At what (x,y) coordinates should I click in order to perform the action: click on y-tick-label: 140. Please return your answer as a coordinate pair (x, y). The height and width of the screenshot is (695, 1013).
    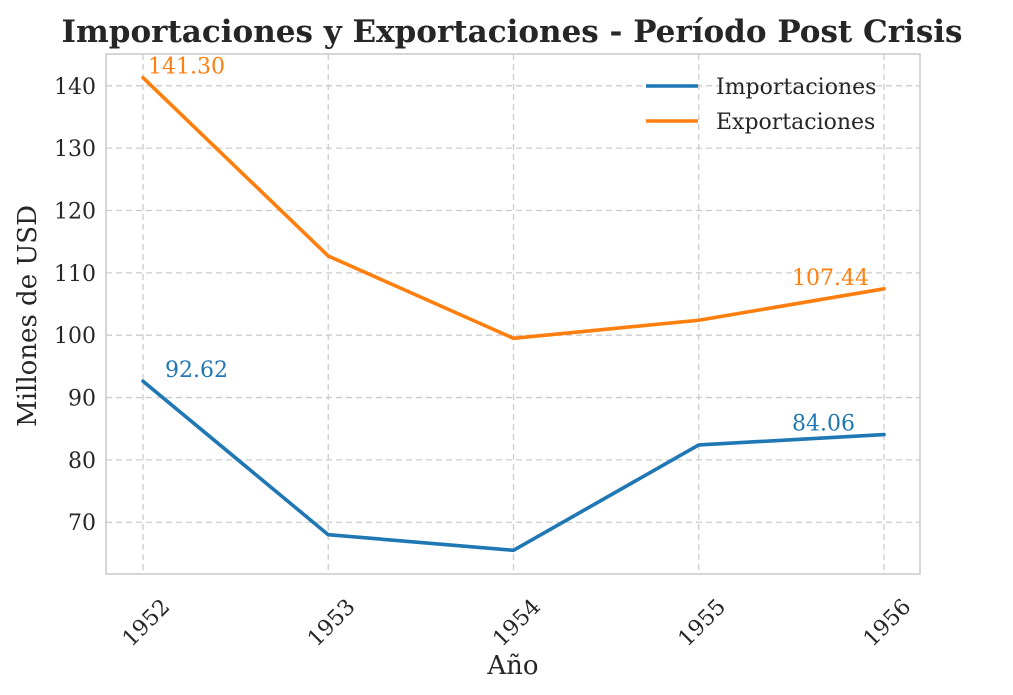
    Looking at the image, I should click on (75, 87).